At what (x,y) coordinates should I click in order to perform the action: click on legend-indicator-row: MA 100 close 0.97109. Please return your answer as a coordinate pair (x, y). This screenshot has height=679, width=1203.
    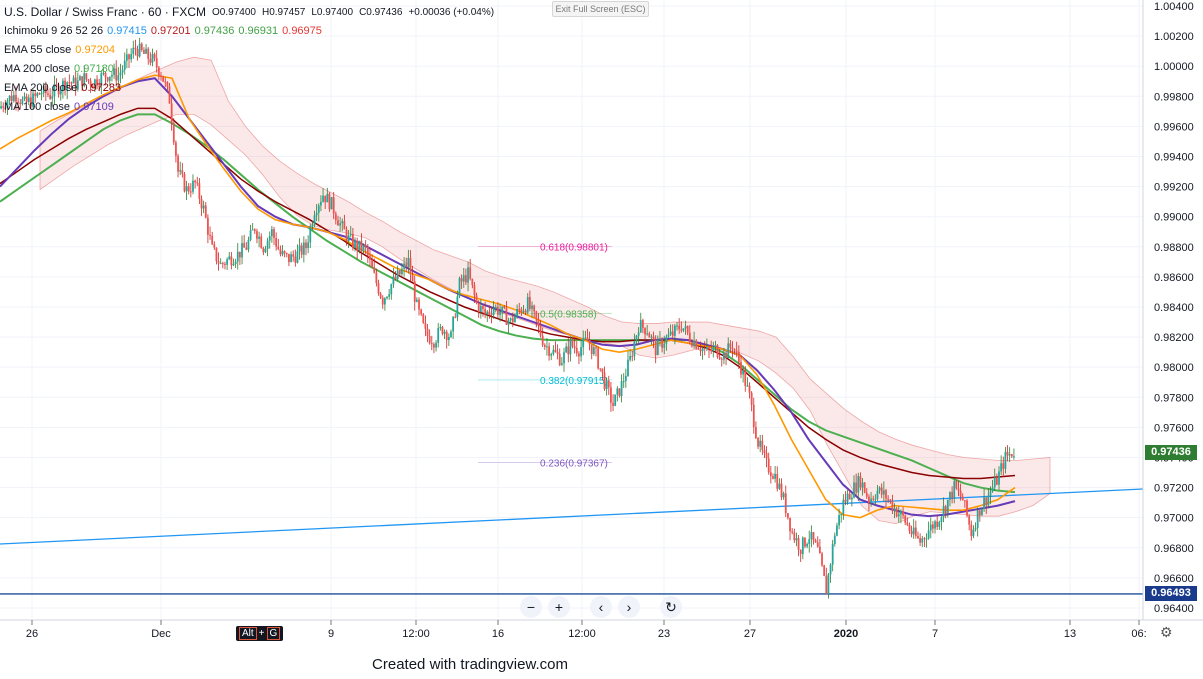
    Looking at the image, I should click on (250, 107).